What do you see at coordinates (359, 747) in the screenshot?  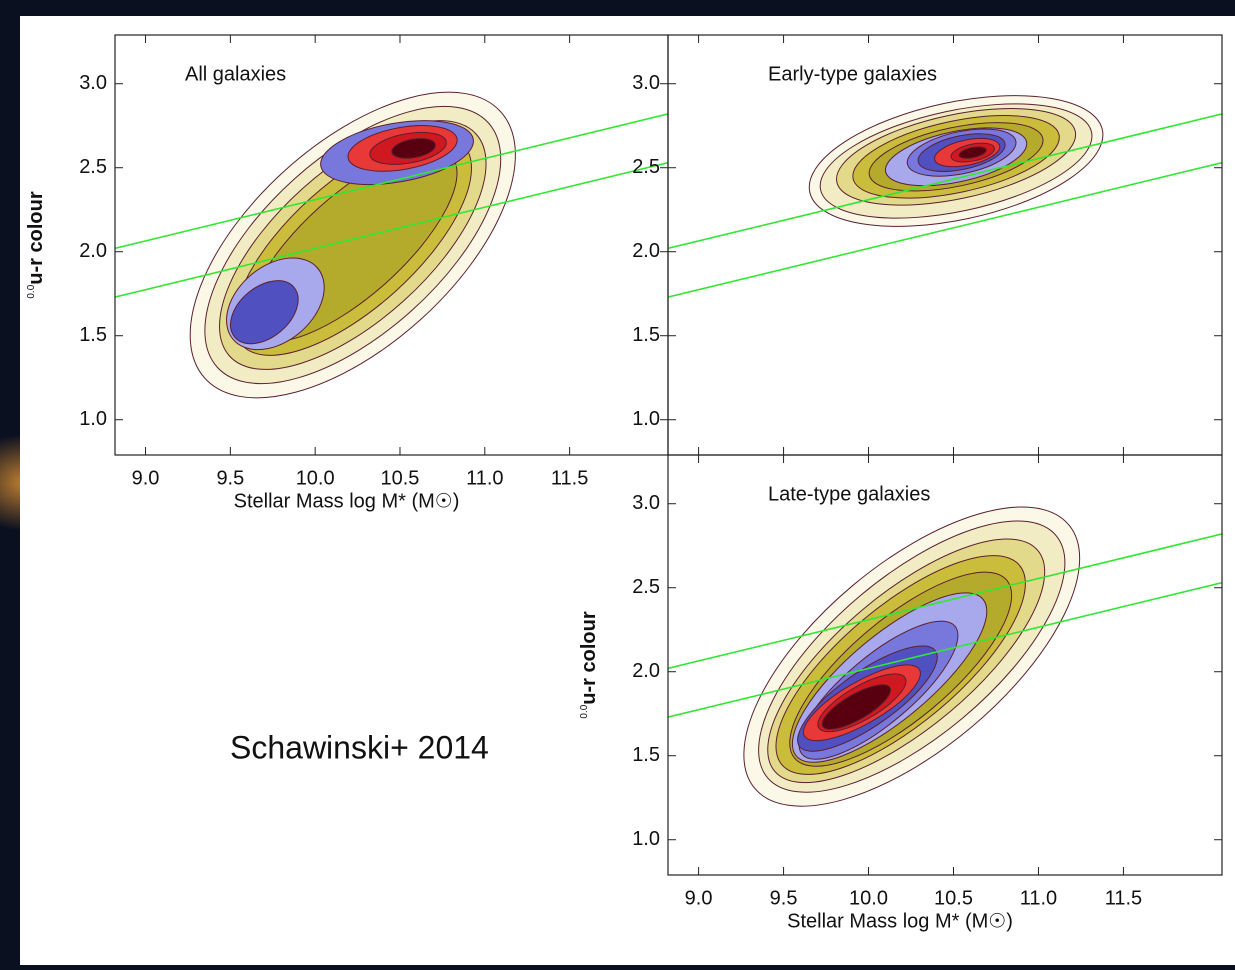 I see `caption: Schawinski+ 2014` at bounding box center [359, 747].